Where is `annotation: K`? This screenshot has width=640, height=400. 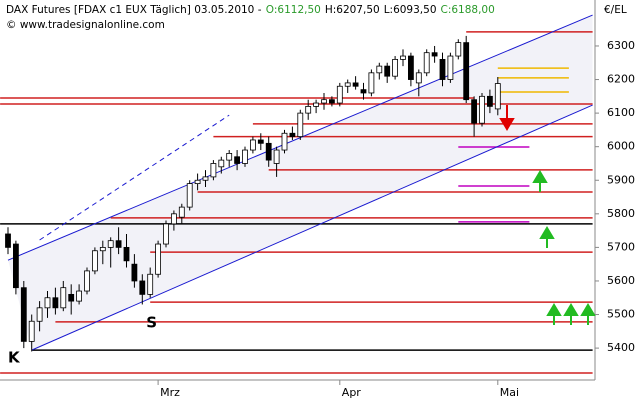 annotation: K is located at coordinates (14, 358).